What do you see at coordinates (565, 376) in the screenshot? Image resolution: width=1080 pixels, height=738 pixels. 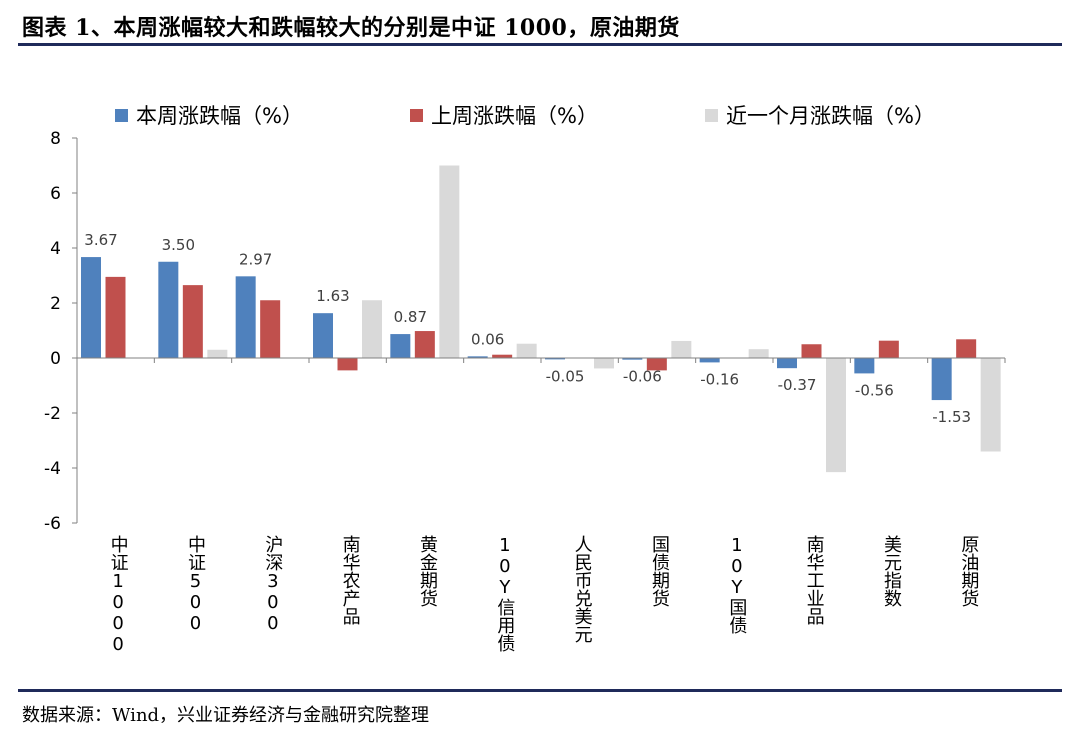 I see `data-label-6: -0.05` at bounding box center [565, 376].